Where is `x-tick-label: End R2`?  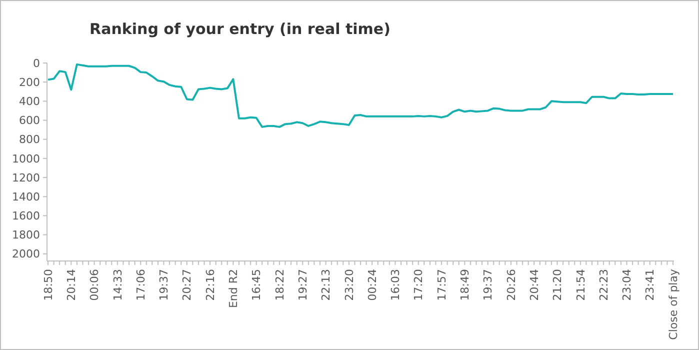
x-tick-label: End R2 is located at coordinates (233, 288).